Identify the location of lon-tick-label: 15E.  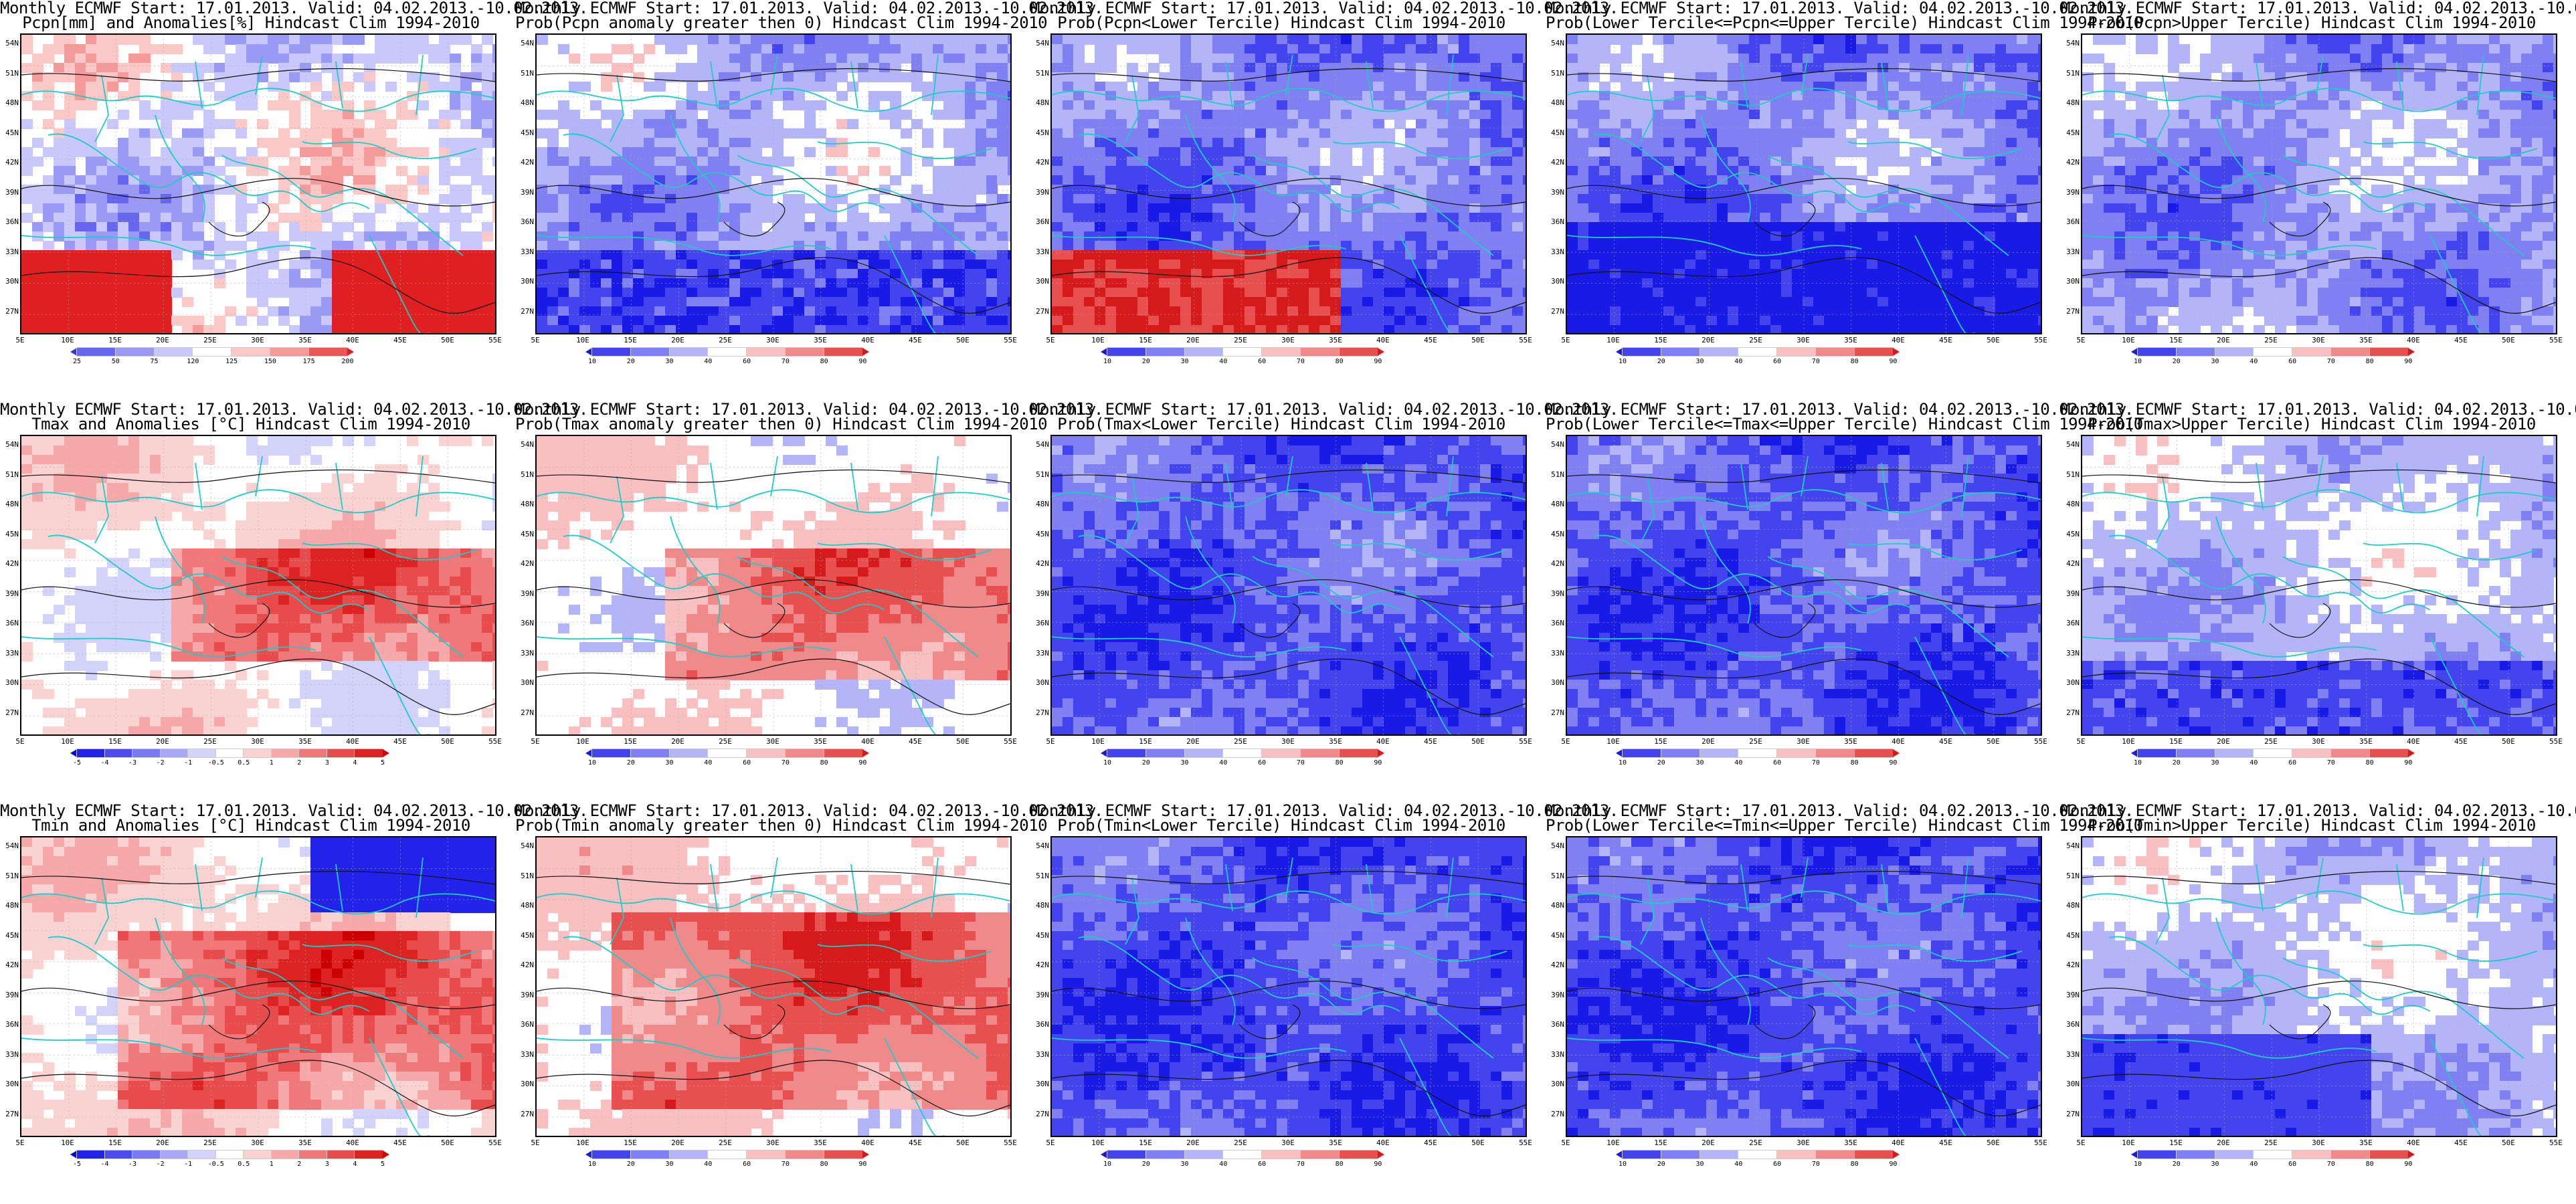
(630, 340).